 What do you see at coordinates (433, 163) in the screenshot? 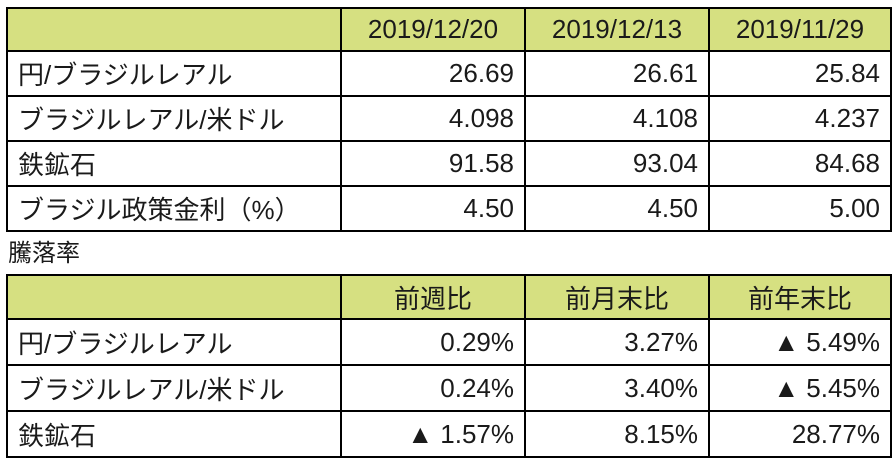
I see `value-cell: 91.58` at bounding box center [433, 163].